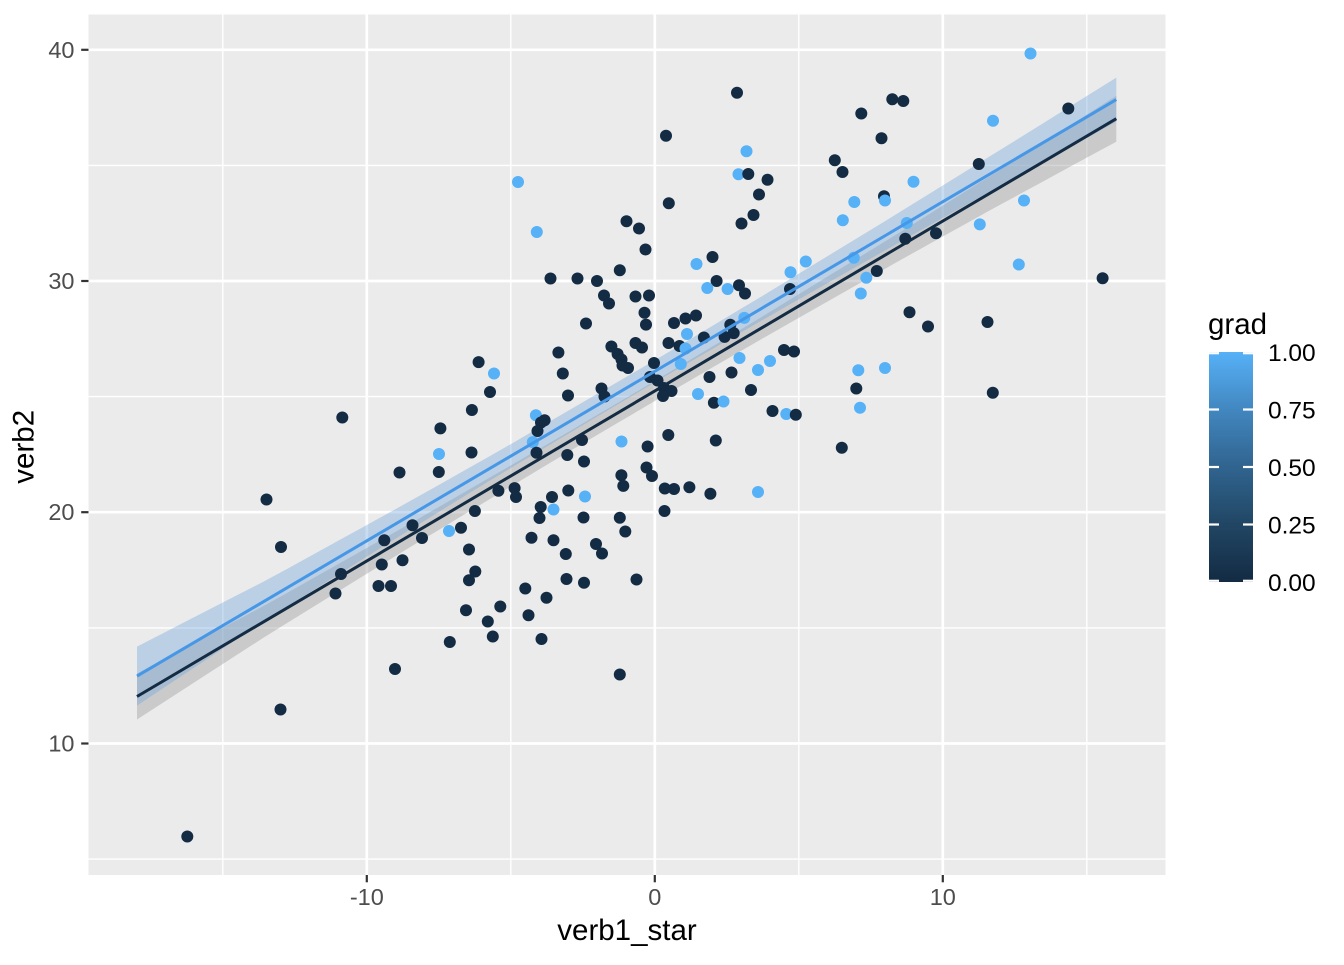 The width and height of the screenshot is (1344, 965). Describe the element at coordinates (61, 50) in the screenshot. I see `svg-text: 40` at that location.